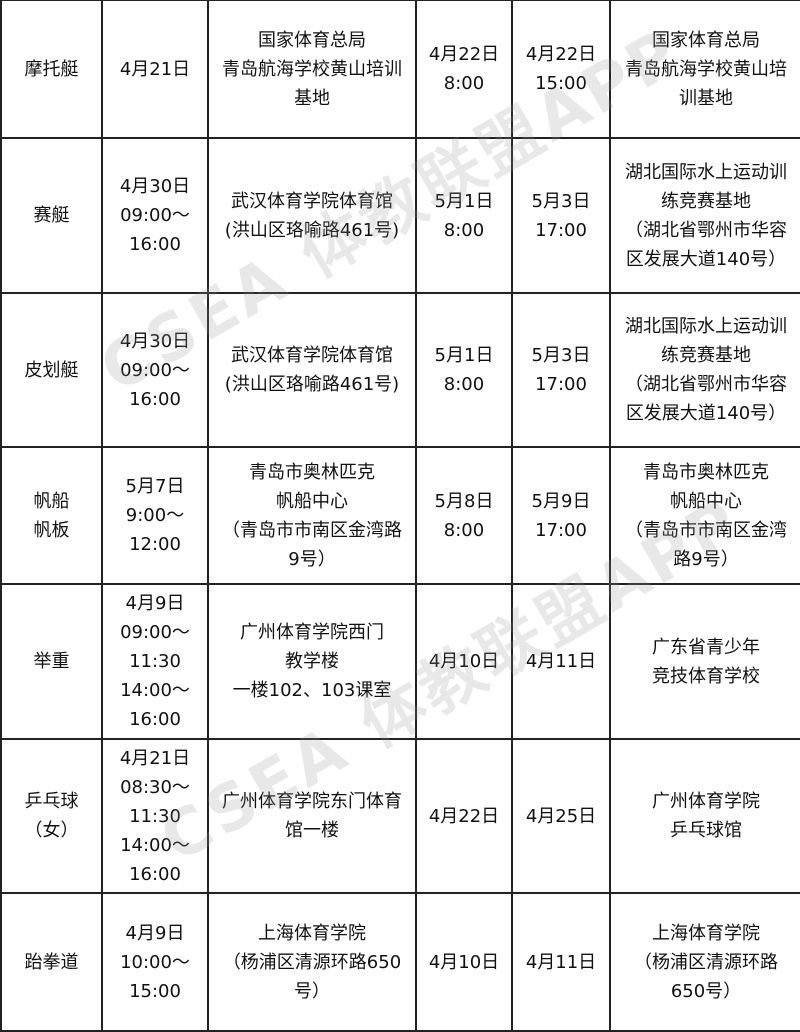  I want to click on cell-checkin-place: 国家体育总局 青岛航海学校黄山培训 基地, so click(312, 69).